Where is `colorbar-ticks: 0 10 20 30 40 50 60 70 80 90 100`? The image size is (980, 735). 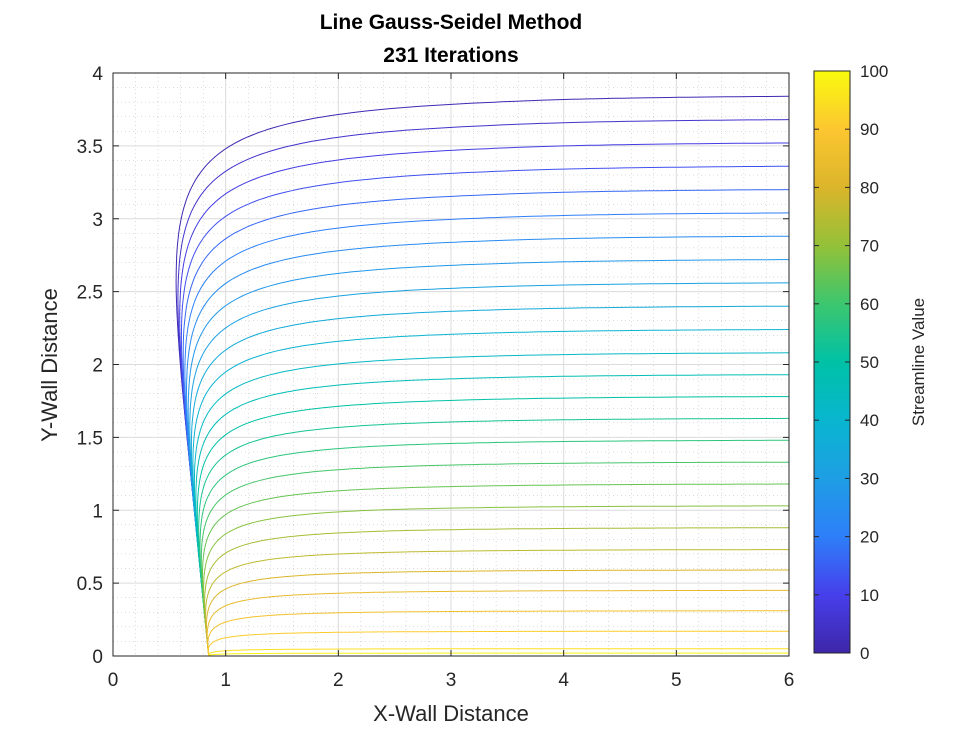
colorbar-ticks: 0 10 20 30 40 50 60 70 80 90 100 is located at coordinates (851, 362).